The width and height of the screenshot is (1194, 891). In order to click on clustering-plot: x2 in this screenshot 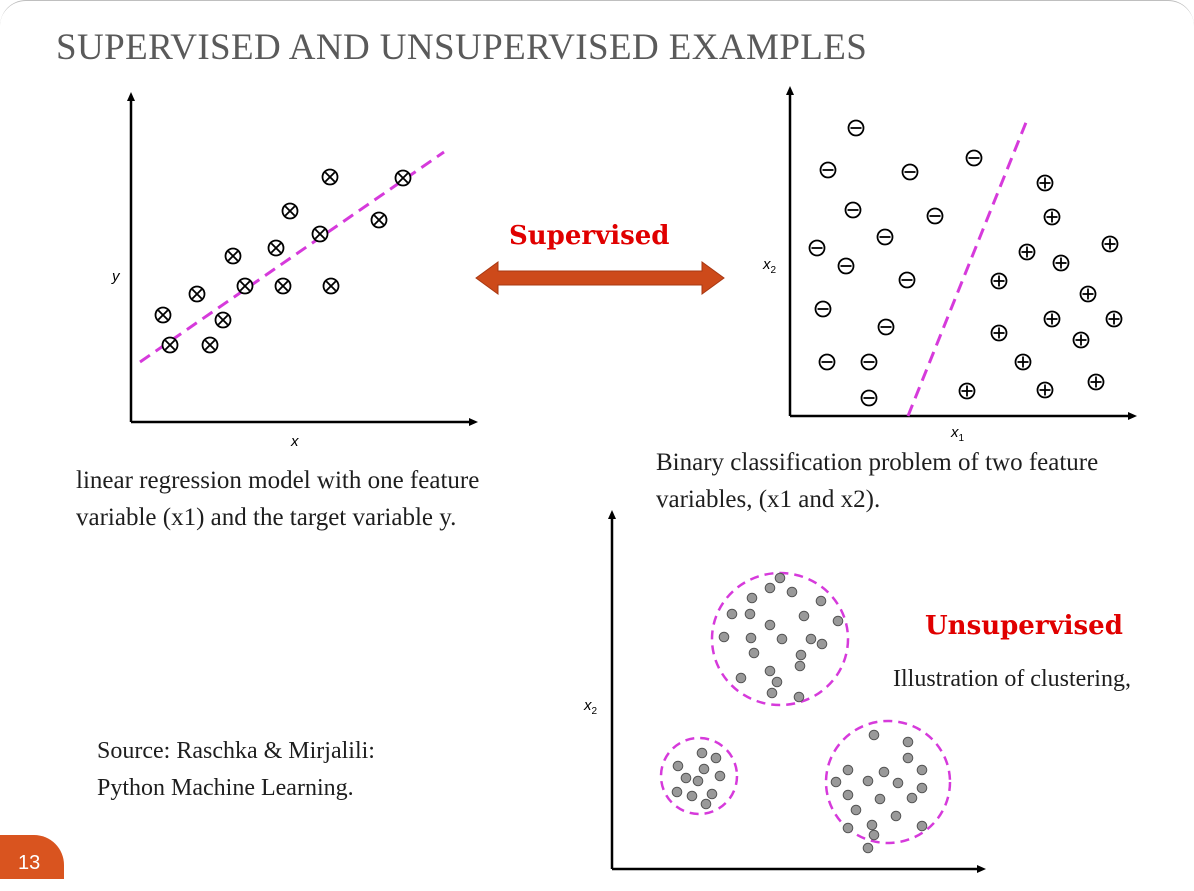, I will do `click(784, 691)`.